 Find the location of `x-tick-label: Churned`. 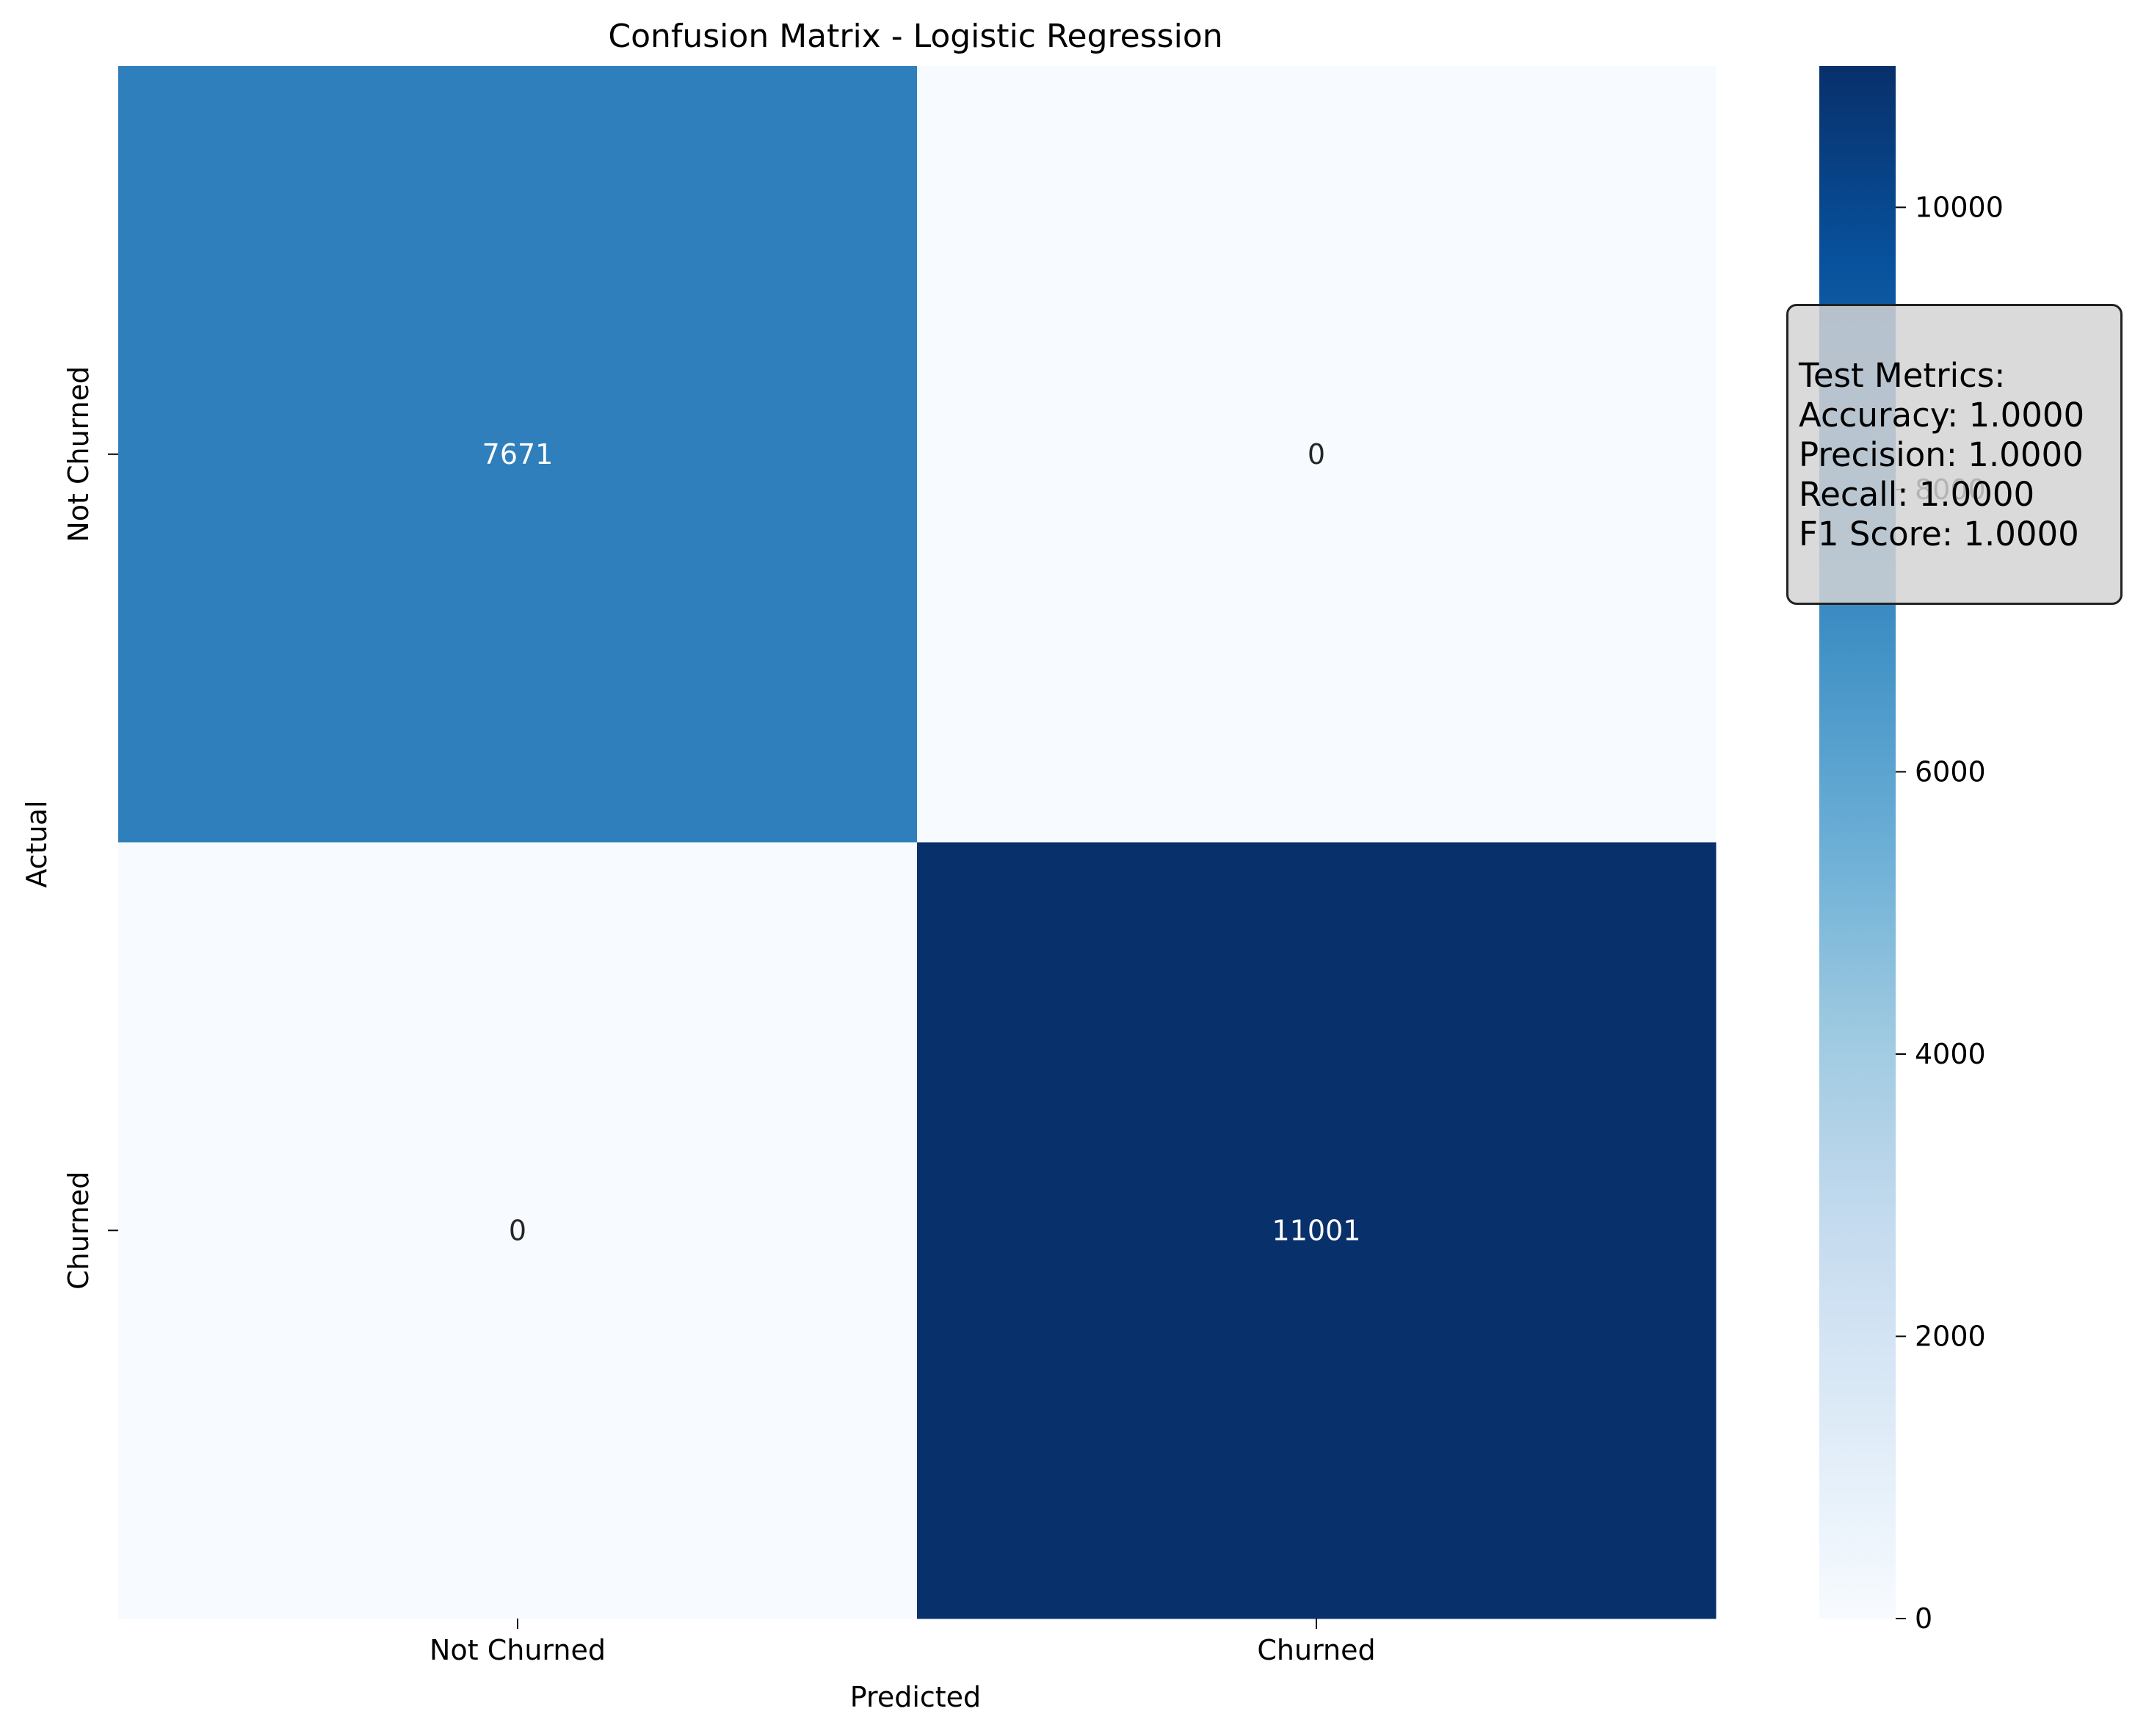

x-tick-label: Churned is located at coordinates (1316, 1650).